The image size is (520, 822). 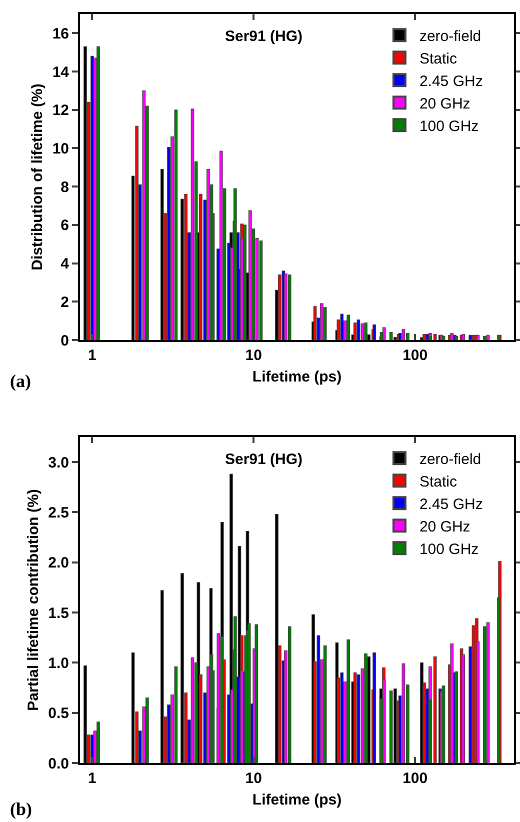 I want to click on y-axis-title: Distribution of lifetime (%), so click(x=37, y=177).